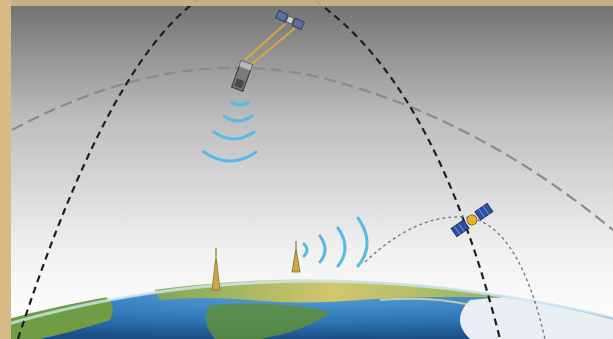  What do you see at coordinates (296, 257) in the screenshot?
I see `ground-antenna-mid` at bounding box center [296, 257].